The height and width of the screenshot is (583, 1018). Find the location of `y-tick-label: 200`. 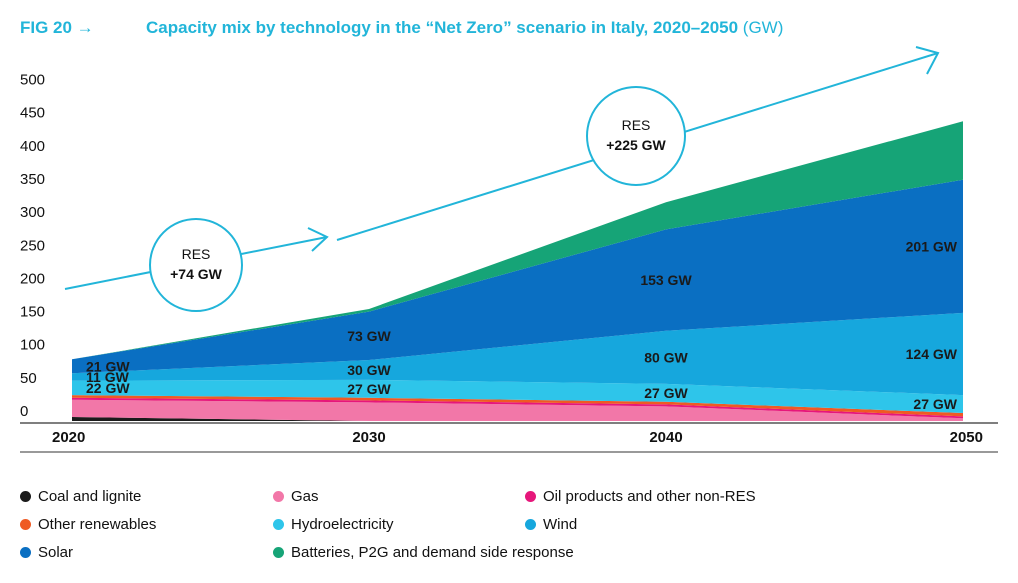

y-tick-label: 200 is located at coordinates (32, 278).